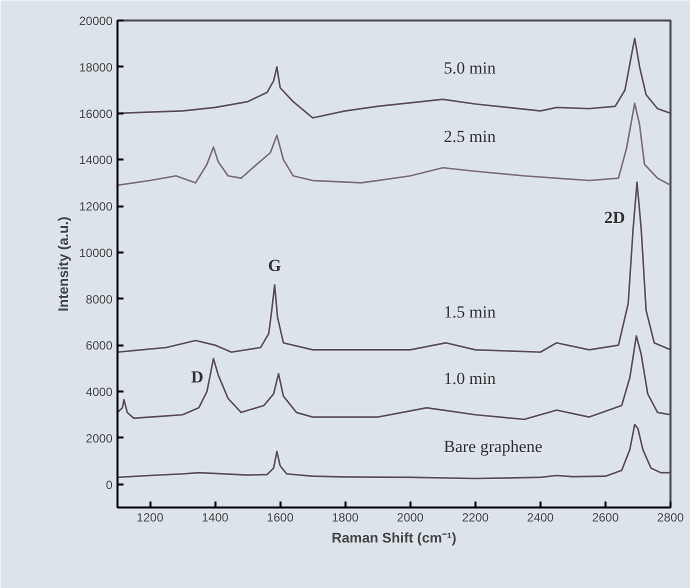  I want to click on y-tick-label: 10000, so click(96, 253).